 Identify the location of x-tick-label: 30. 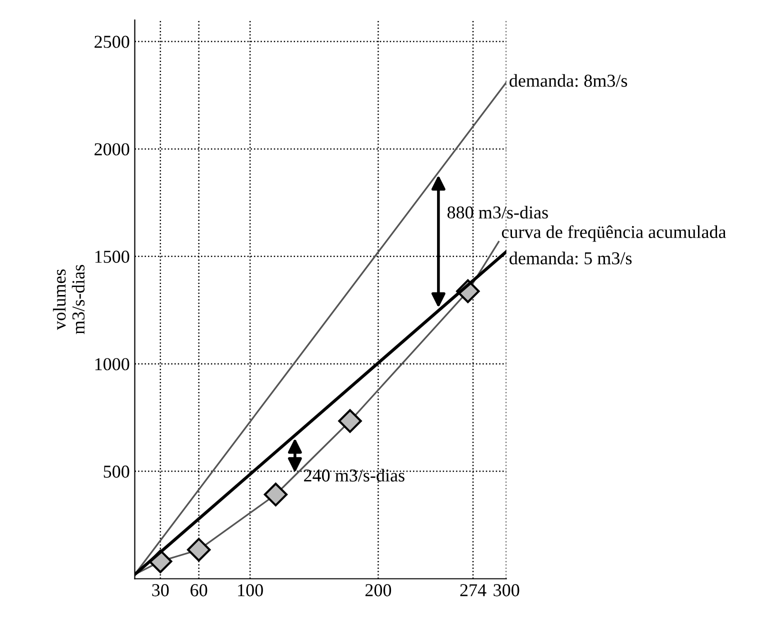
(160, 590).